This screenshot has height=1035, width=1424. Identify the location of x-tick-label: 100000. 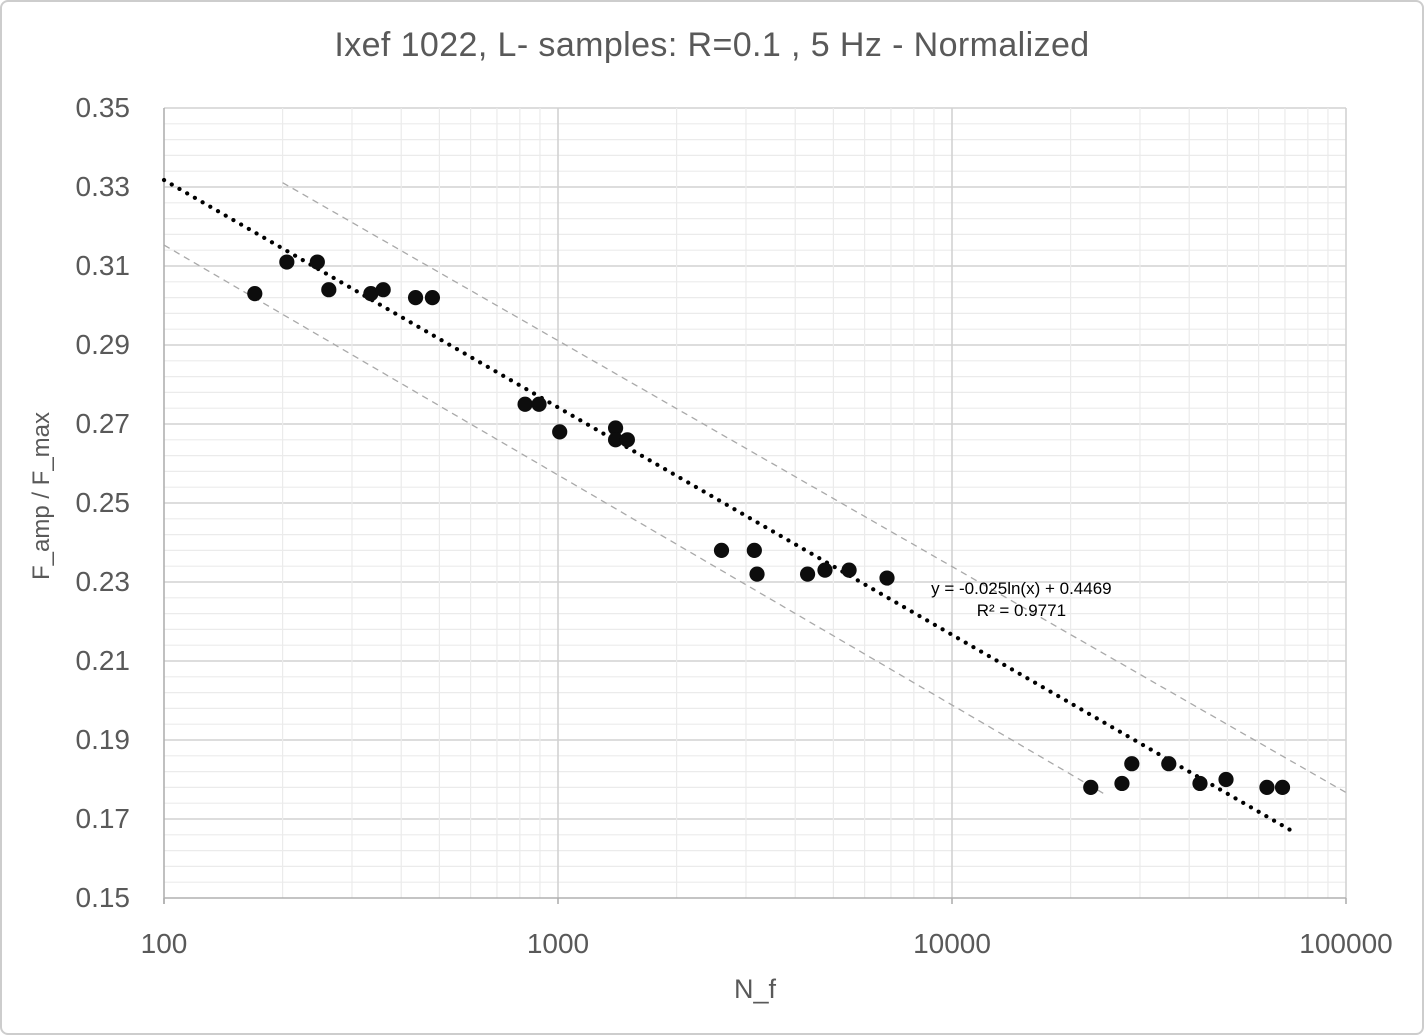
(1346, 943).